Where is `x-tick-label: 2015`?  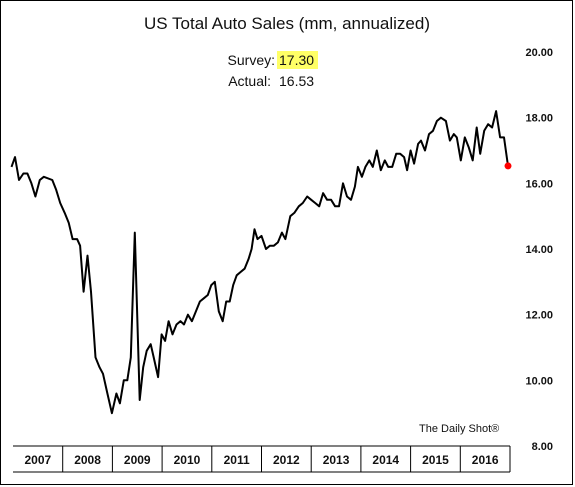 x-tick-label: 2015 is located at coordinates (435, 460).